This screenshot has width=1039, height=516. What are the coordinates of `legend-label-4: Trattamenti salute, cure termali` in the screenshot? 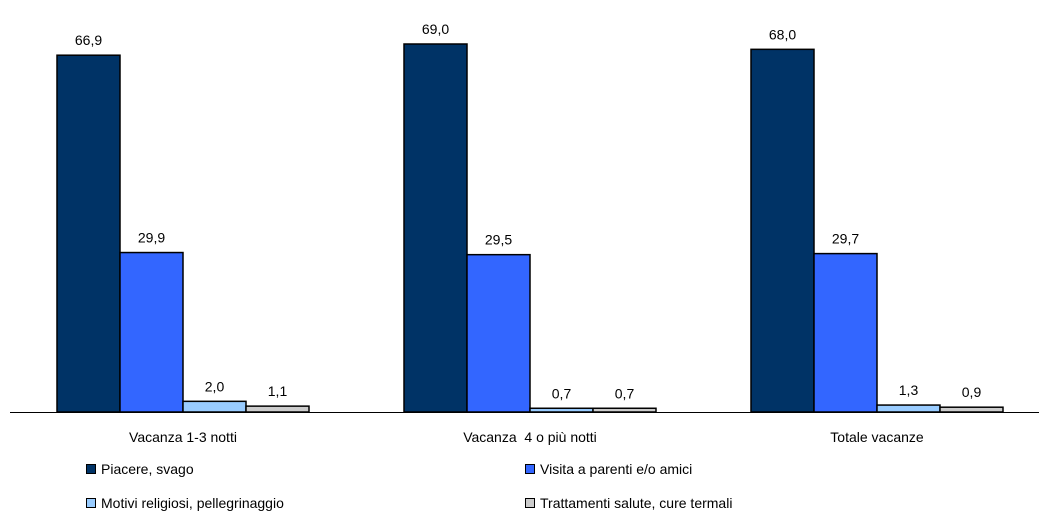 It's located at (636, 503).